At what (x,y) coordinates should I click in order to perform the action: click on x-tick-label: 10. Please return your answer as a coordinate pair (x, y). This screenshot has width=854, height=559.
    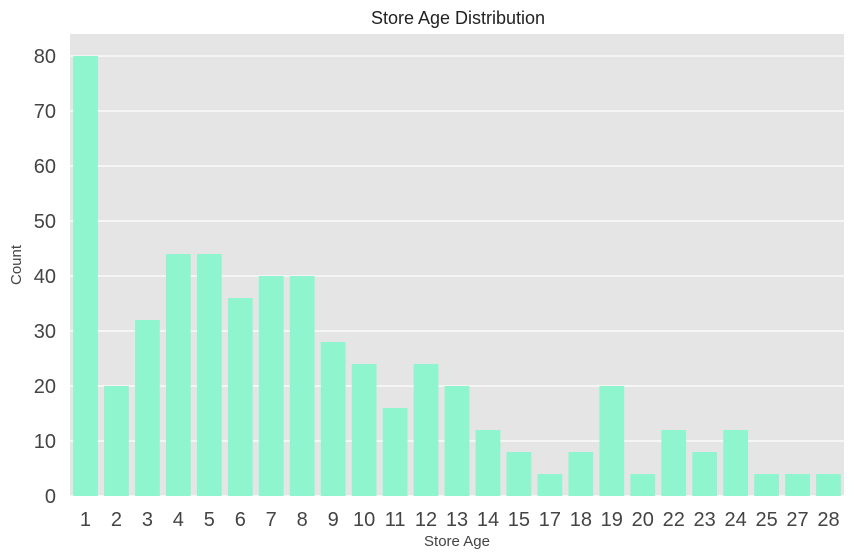
    Looking at the image, I should click on (364, 520).